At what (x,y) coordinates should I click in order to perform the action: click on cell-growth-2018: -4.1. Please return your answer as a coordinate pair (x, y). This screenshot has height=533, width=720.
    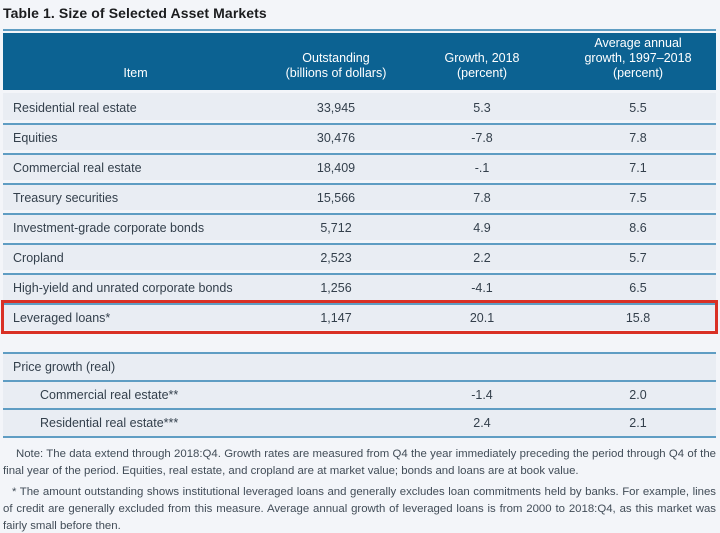
    Looking at the image, I should click on (482, 287).